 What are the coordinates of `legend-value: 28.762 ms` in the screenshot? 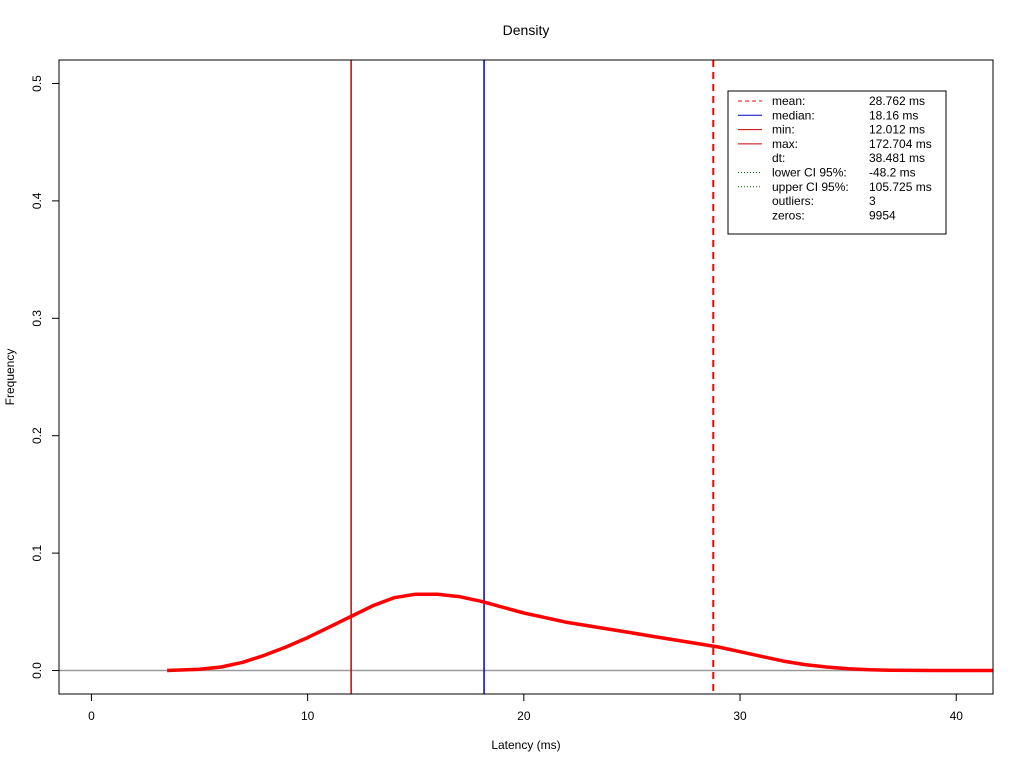 It's located at (897, 101).